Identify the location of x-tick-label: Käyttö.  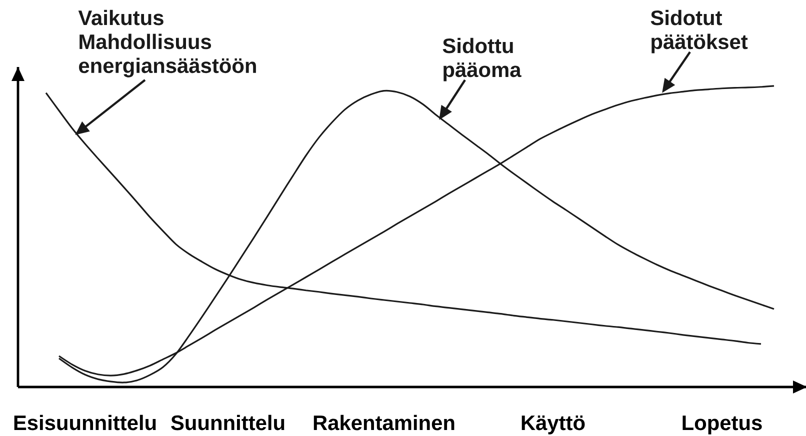
(553, 425).